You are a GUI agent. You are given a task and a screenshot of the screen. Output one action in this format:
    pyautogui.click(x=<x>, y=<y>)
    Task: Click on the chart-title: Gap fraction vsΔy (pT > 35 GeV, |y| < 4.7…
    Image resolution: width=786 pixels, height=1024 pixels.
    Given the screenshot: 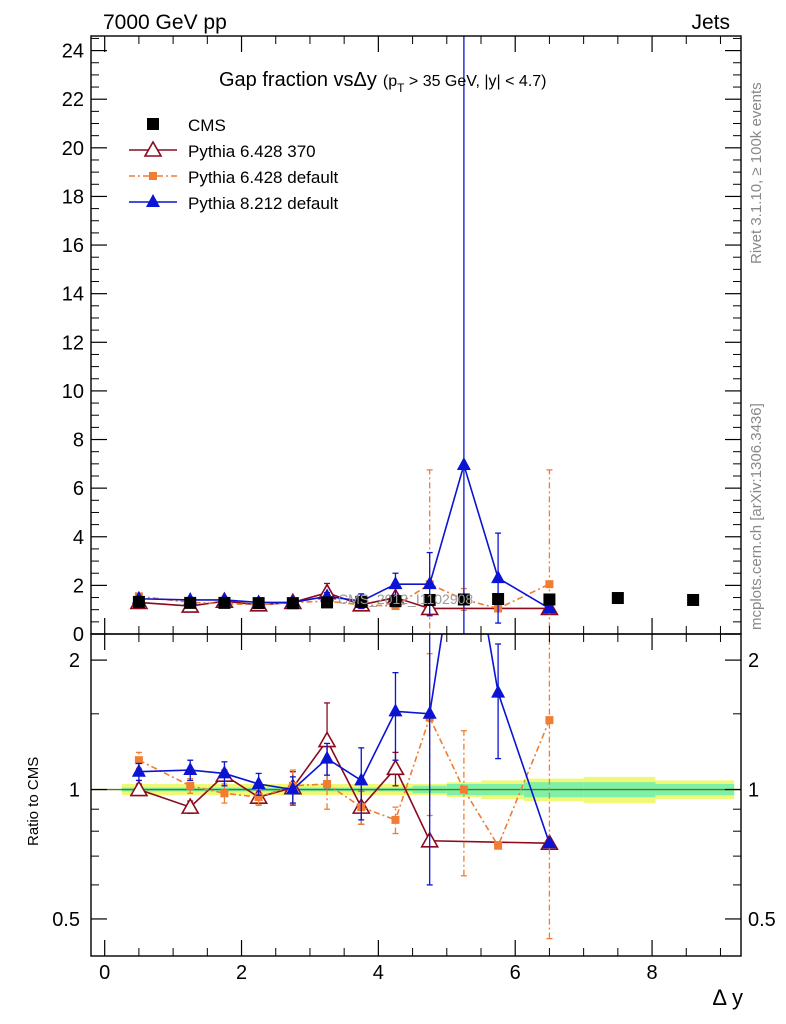 What is the action you would take?
    pyautogui.click(x=382, y=82)
    